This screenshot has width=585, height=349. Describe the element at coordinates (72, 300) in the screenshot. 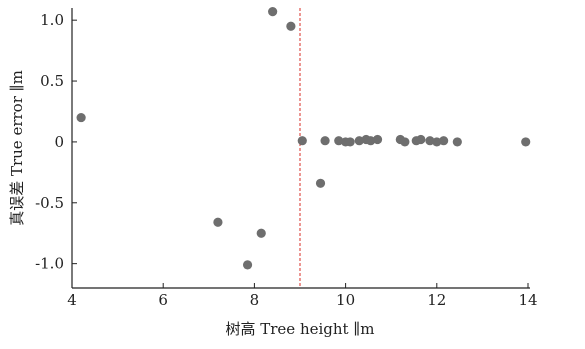

I see `x-tick-label: 4` at that location.